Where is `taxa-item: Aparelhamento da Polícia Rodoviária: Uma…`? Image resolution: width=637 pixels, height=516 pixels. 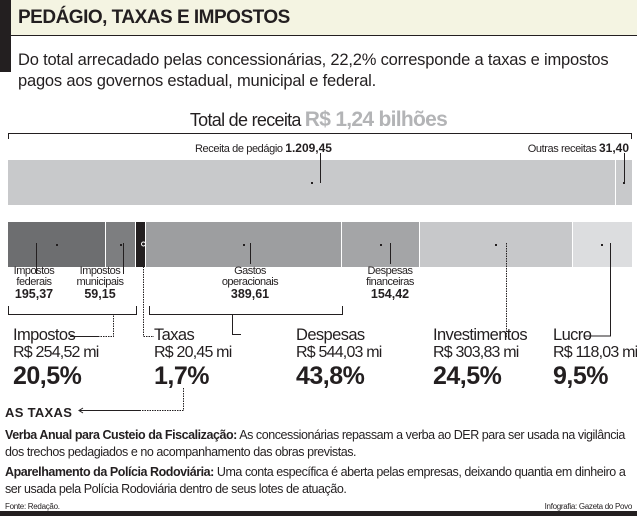
taxa-item: Aparelhamento da Polícia Rodoviária: Uma… is located at coordinates (315, 480).